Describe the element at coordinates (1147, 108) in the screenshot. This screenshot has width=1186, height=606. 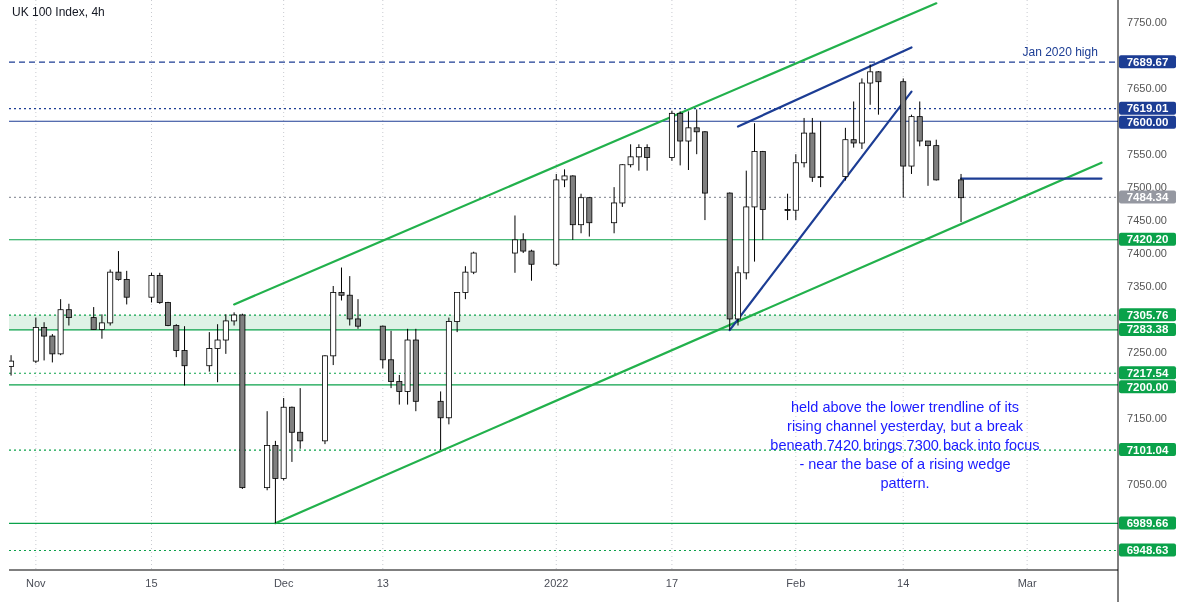
I see `ref-line-label: 7619.01` at that location.